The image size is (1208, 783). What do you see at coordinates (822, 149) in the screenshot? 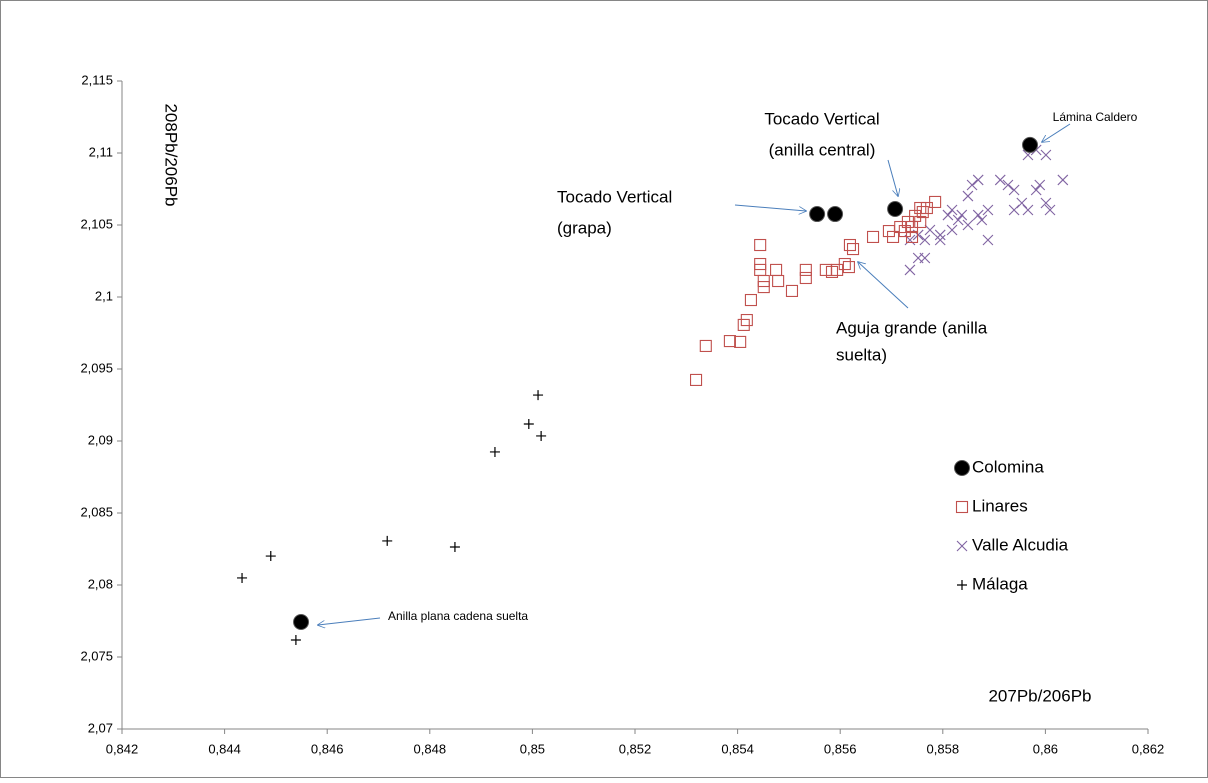
I see `annotation: (anilla central)` at bounding box center [822, 149].